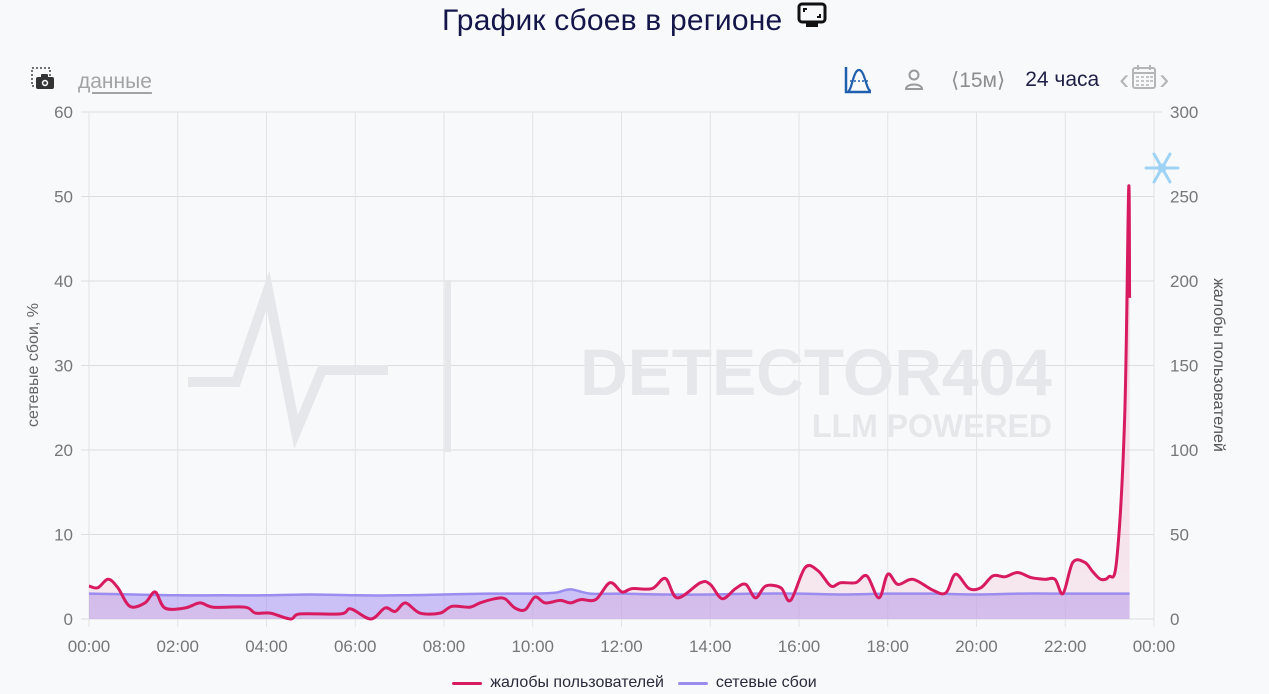 The image size is (1269, 694). Describe the element at coordinates (1062, 79) in the screenshot. I see `range-selector: 24 часа` at that location.